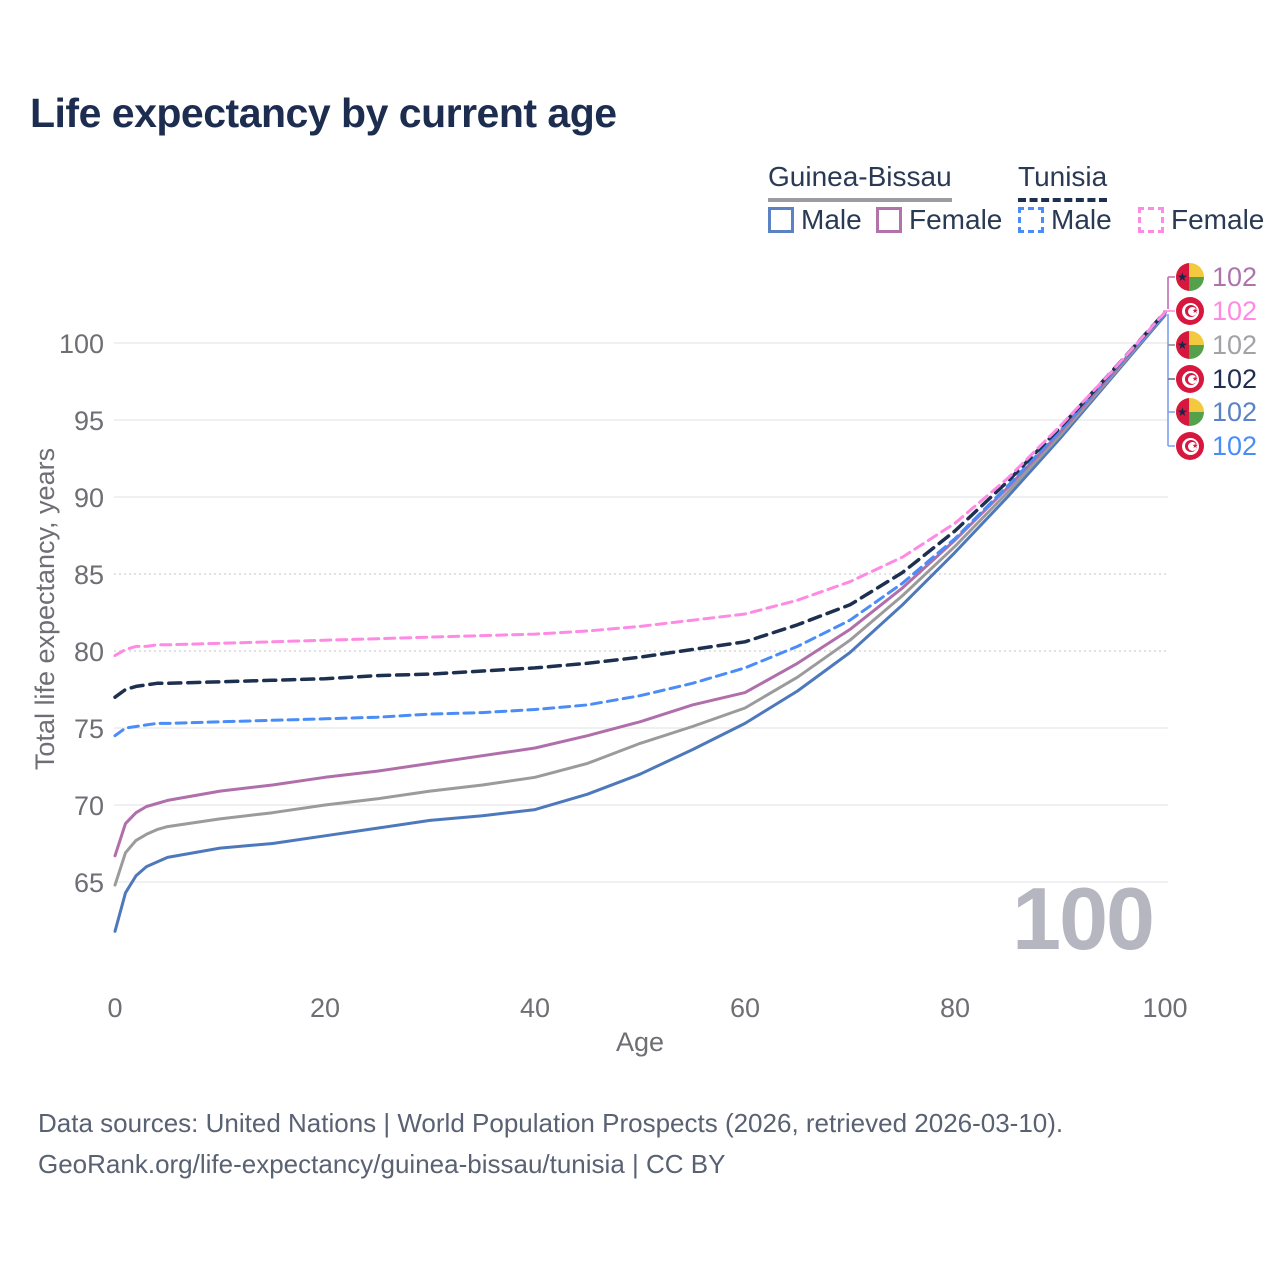 Image resolution: width=1280 pixels, height=1280 pixels. I want to click on y-tick-label-100: 100, so click(81, 344).